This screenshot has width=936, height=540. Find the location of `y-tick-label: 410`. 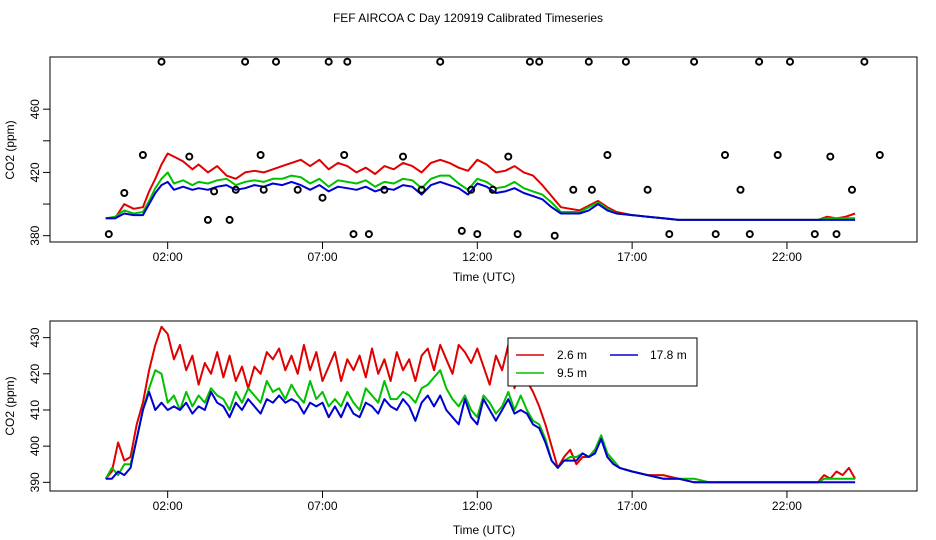

y-tick-label: 410 is located at coordinates (35, 410).